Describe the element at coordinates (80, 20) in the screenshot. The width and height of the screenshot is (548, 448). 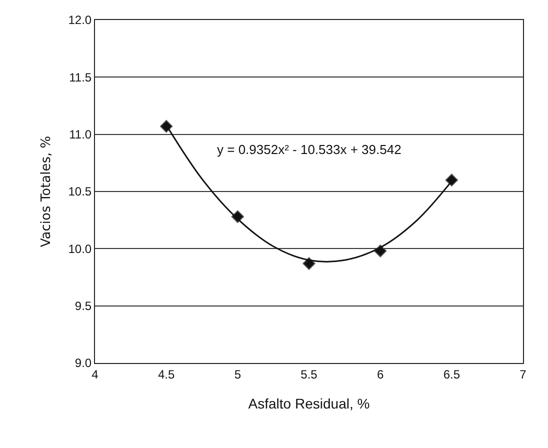
I see `y-tick-label: 12.0` at that location.